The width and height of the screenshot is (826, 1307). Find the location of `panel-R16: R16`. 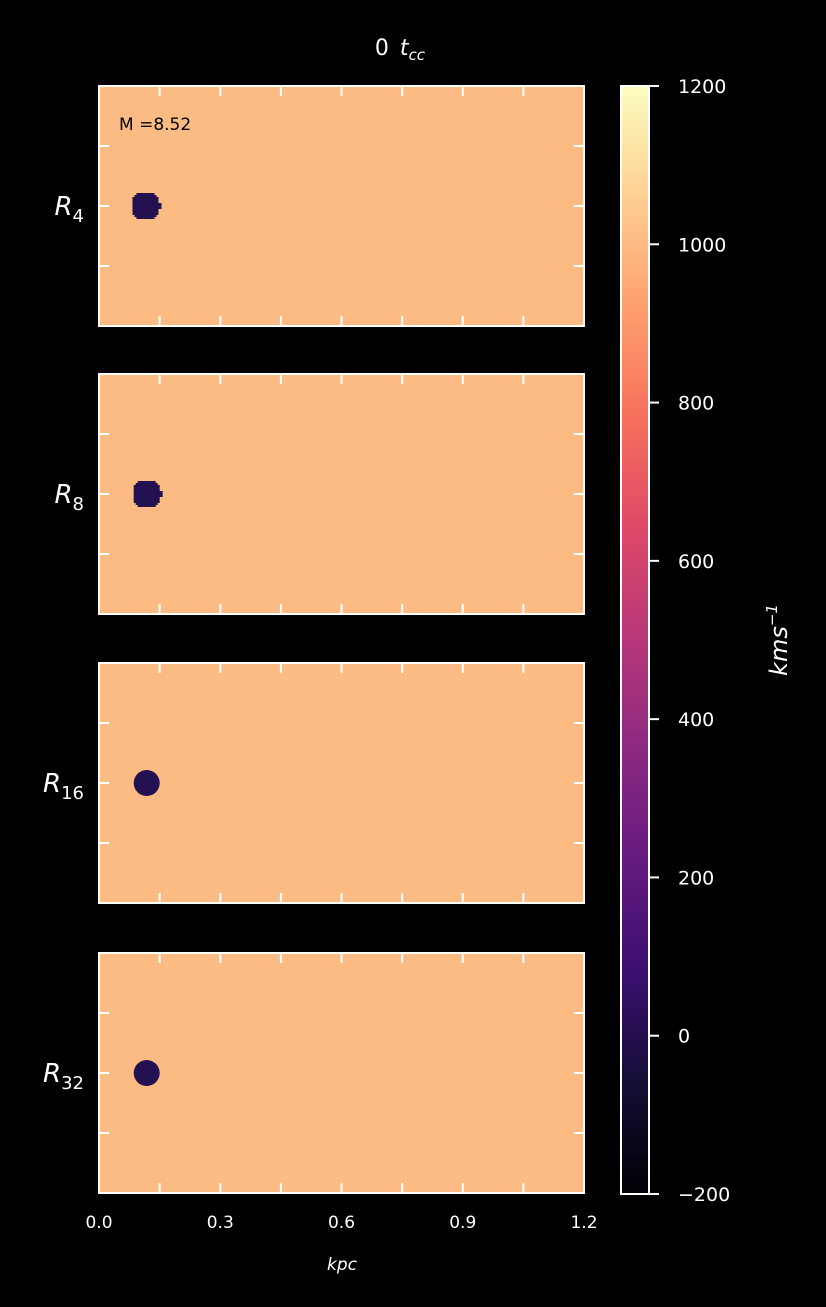

panel-R16: R16 is located at coordinates (314, 783).